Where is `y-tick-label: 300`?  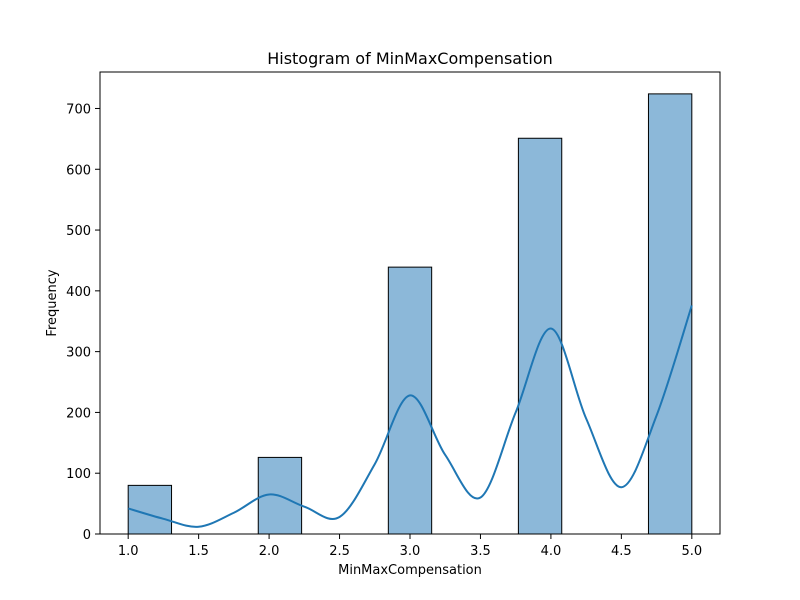 y-tick-label: 300 is located at coordinates (78, 353).